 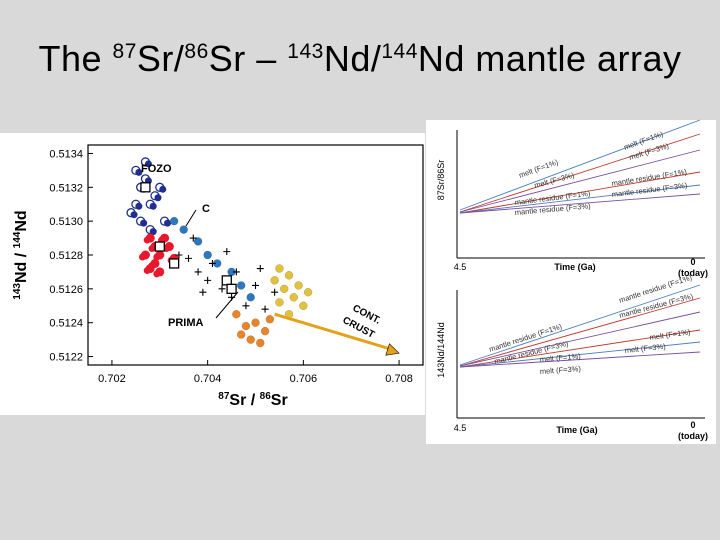 I want to click on nd-panel-tick-start: 4.5, so click(x=460, y=428).